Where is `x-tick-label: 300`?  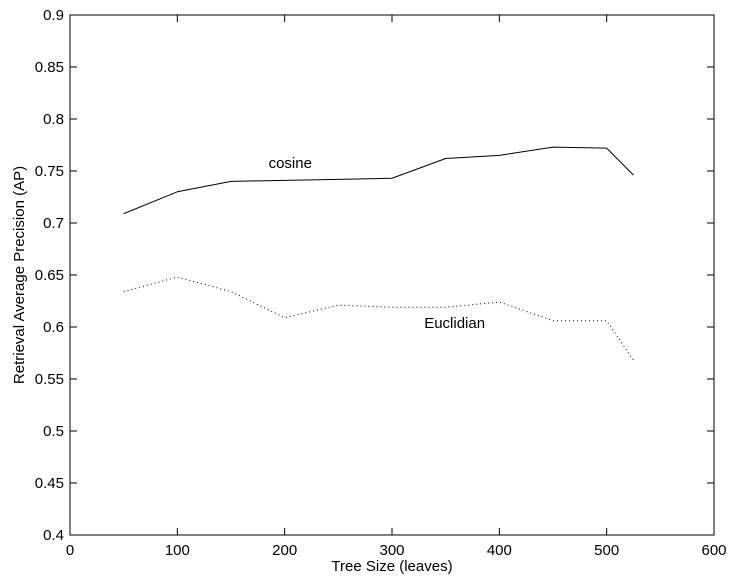 x-tick-label: 300 is located at coordinates (391, 550).